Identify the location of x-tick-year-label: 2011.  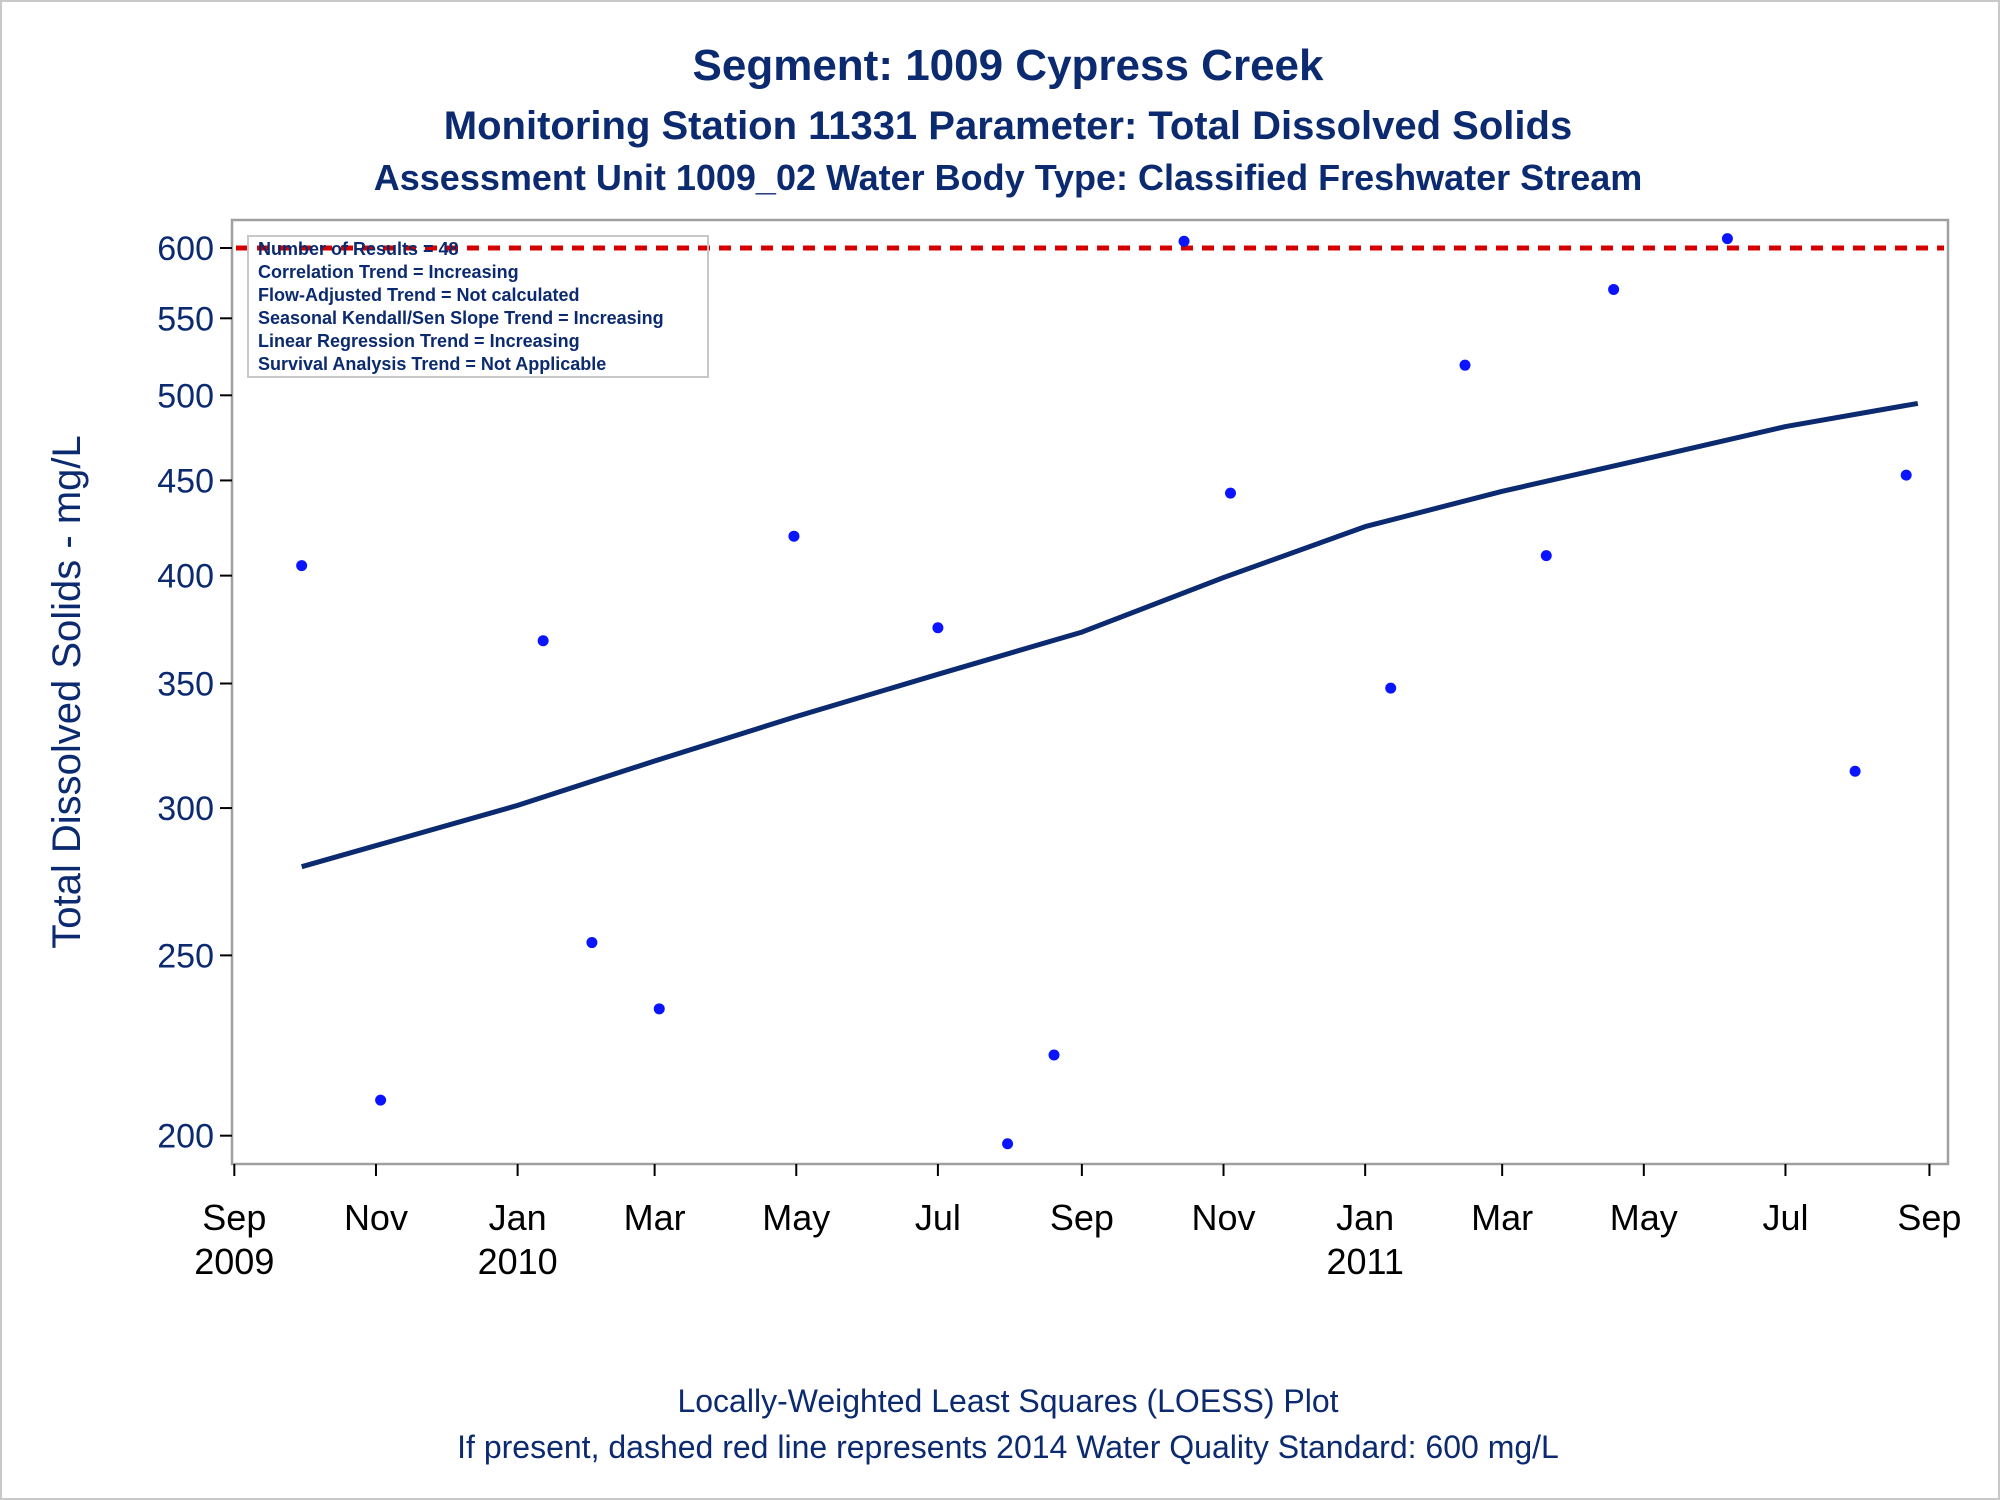
(1364, 1261).